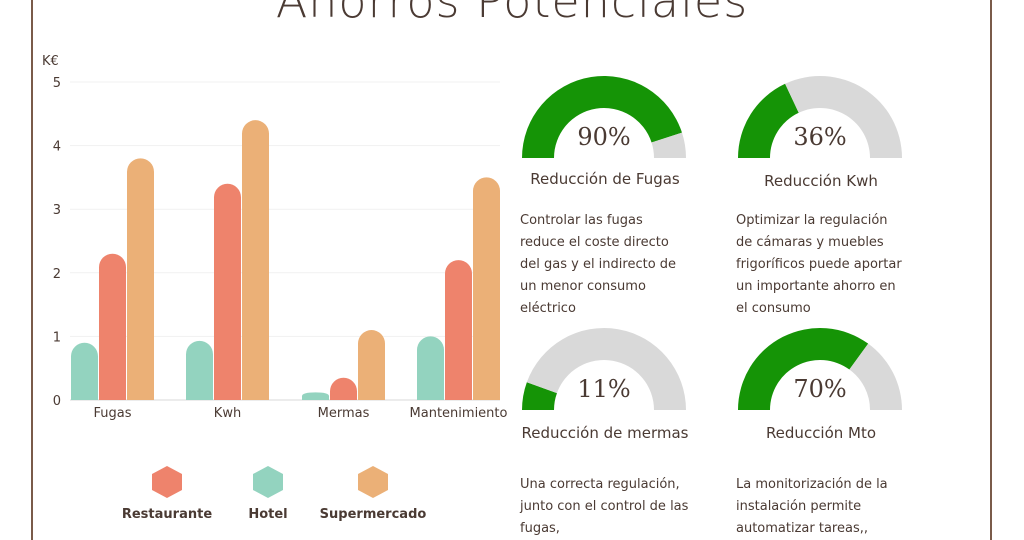  What do you see at coordinates (167, 482) in the screenshot?
I see `legend-swatch-restaurante` at bounding box center [167, 482].